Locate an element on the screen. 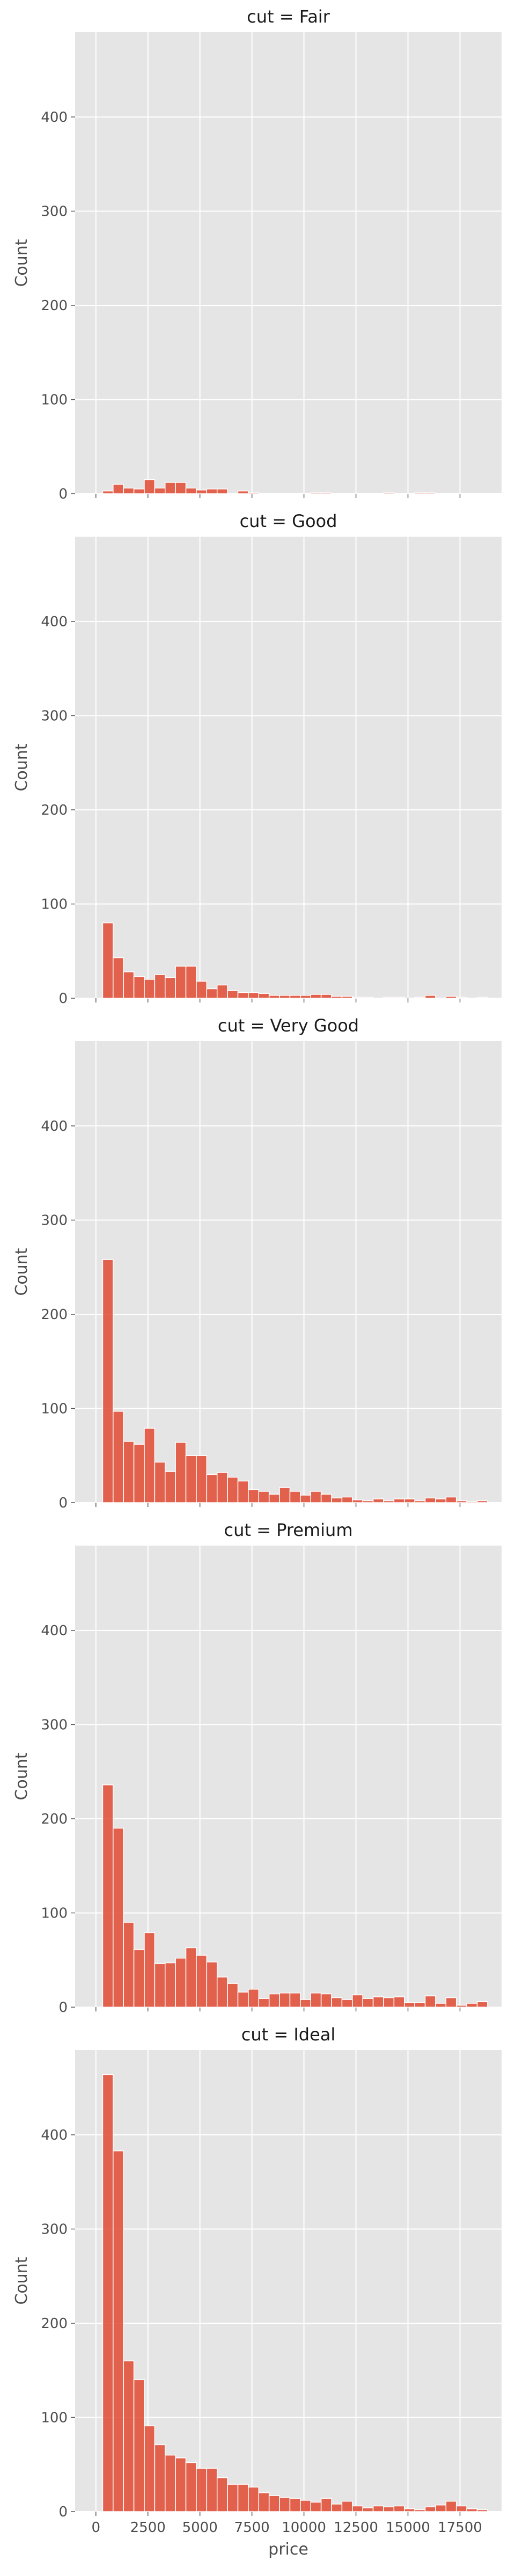 The height and width of the screenshot is (2576, 515). facet-title: cut = Fair is located at coordinates (289, 16).